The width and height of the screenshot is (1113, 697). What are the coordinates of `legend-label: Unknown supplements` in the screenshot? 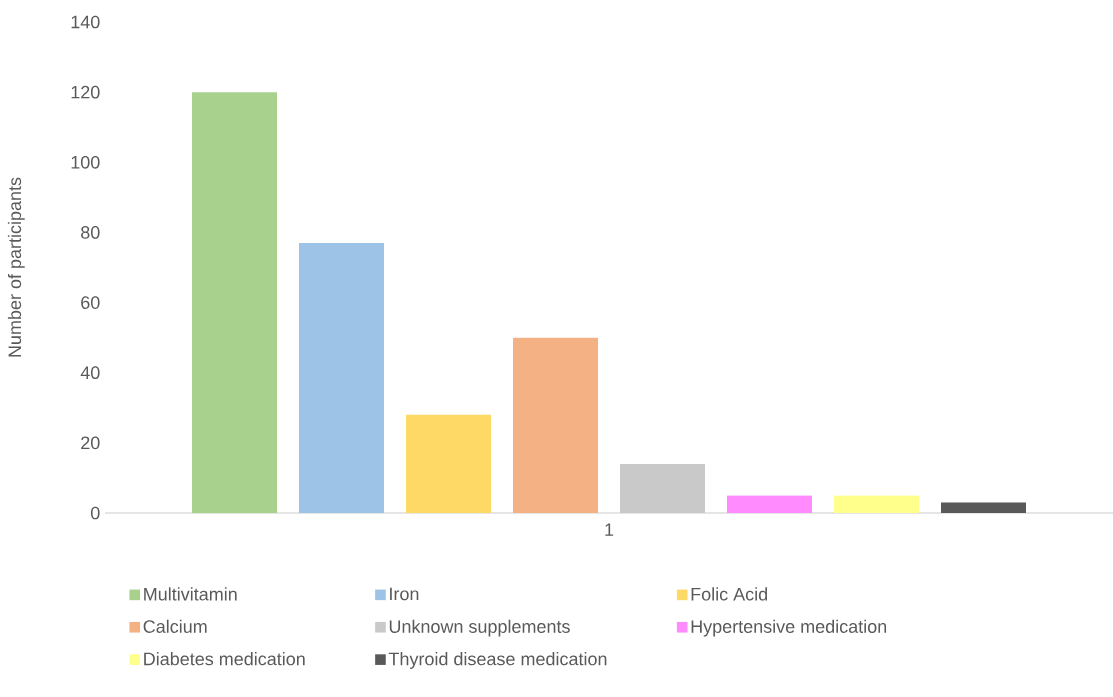 It's located at (479, 628).